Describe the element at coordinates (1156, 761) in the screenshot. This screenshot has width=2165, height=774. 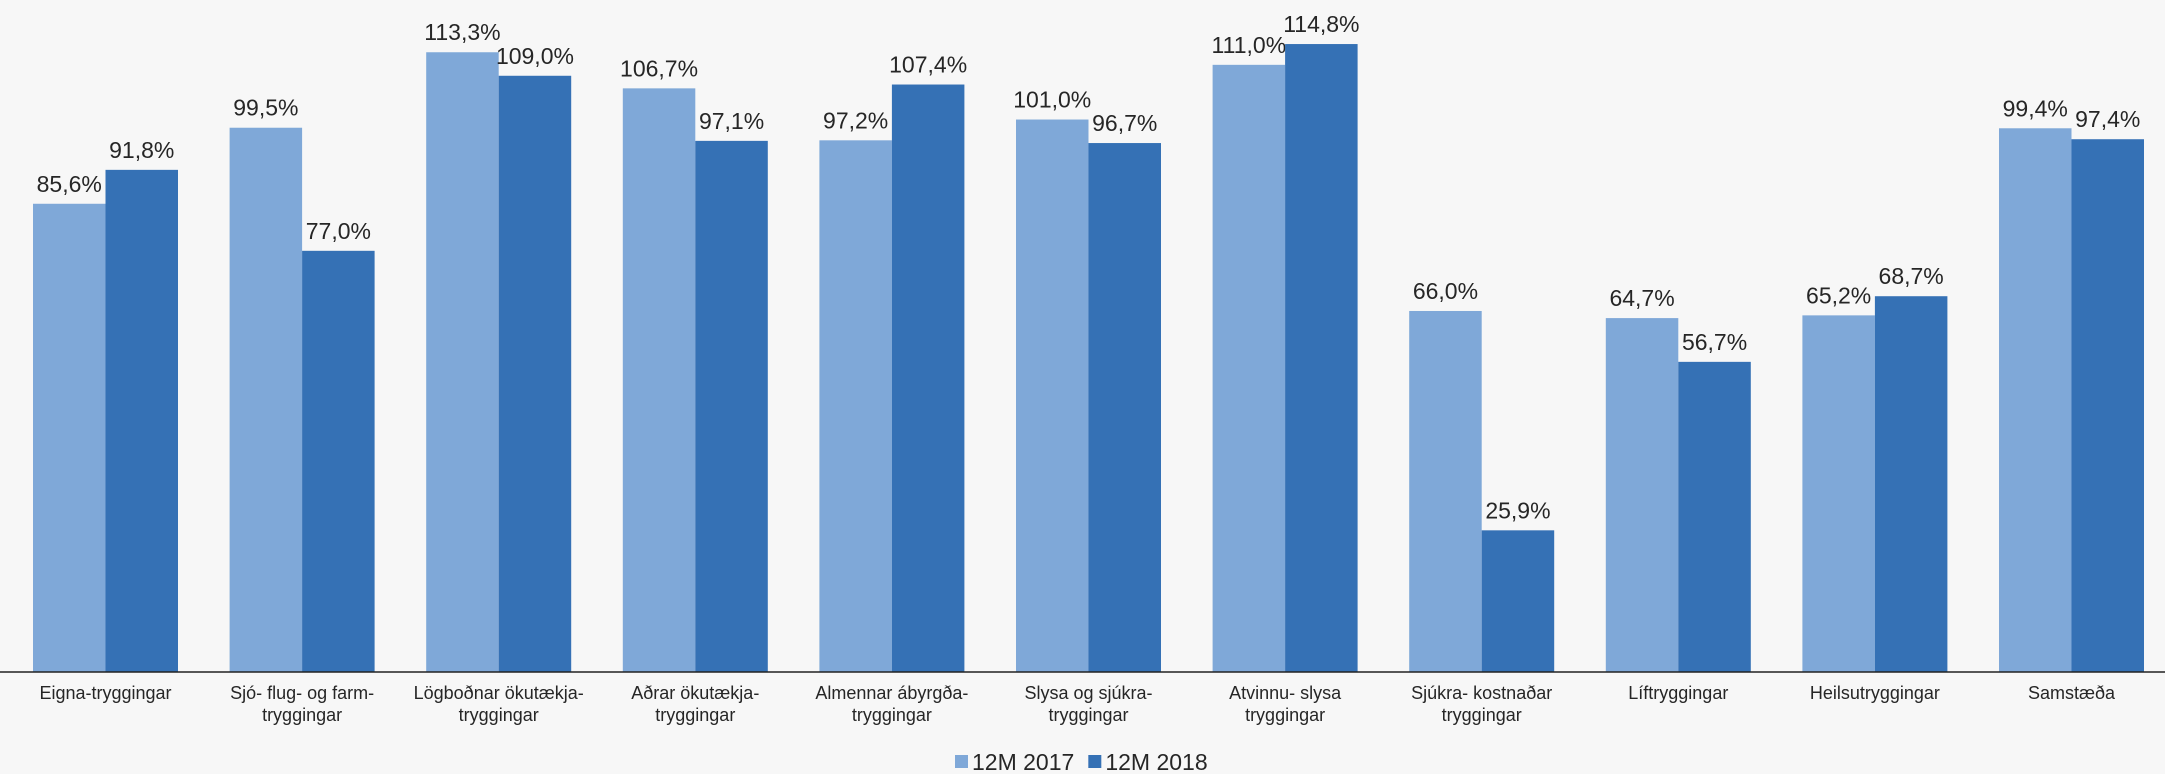
I see `legend-label: 12M 2018` at that location.